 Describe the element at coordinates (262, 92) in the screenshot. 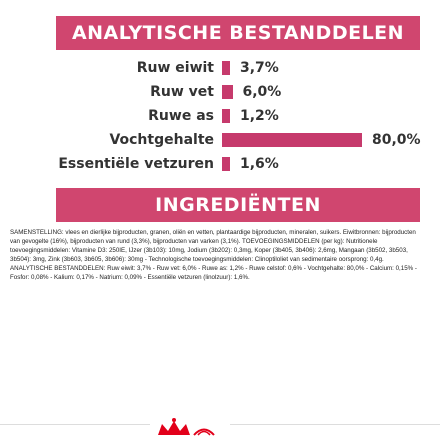

I see `nutrient-value: 6,0%` at that location.